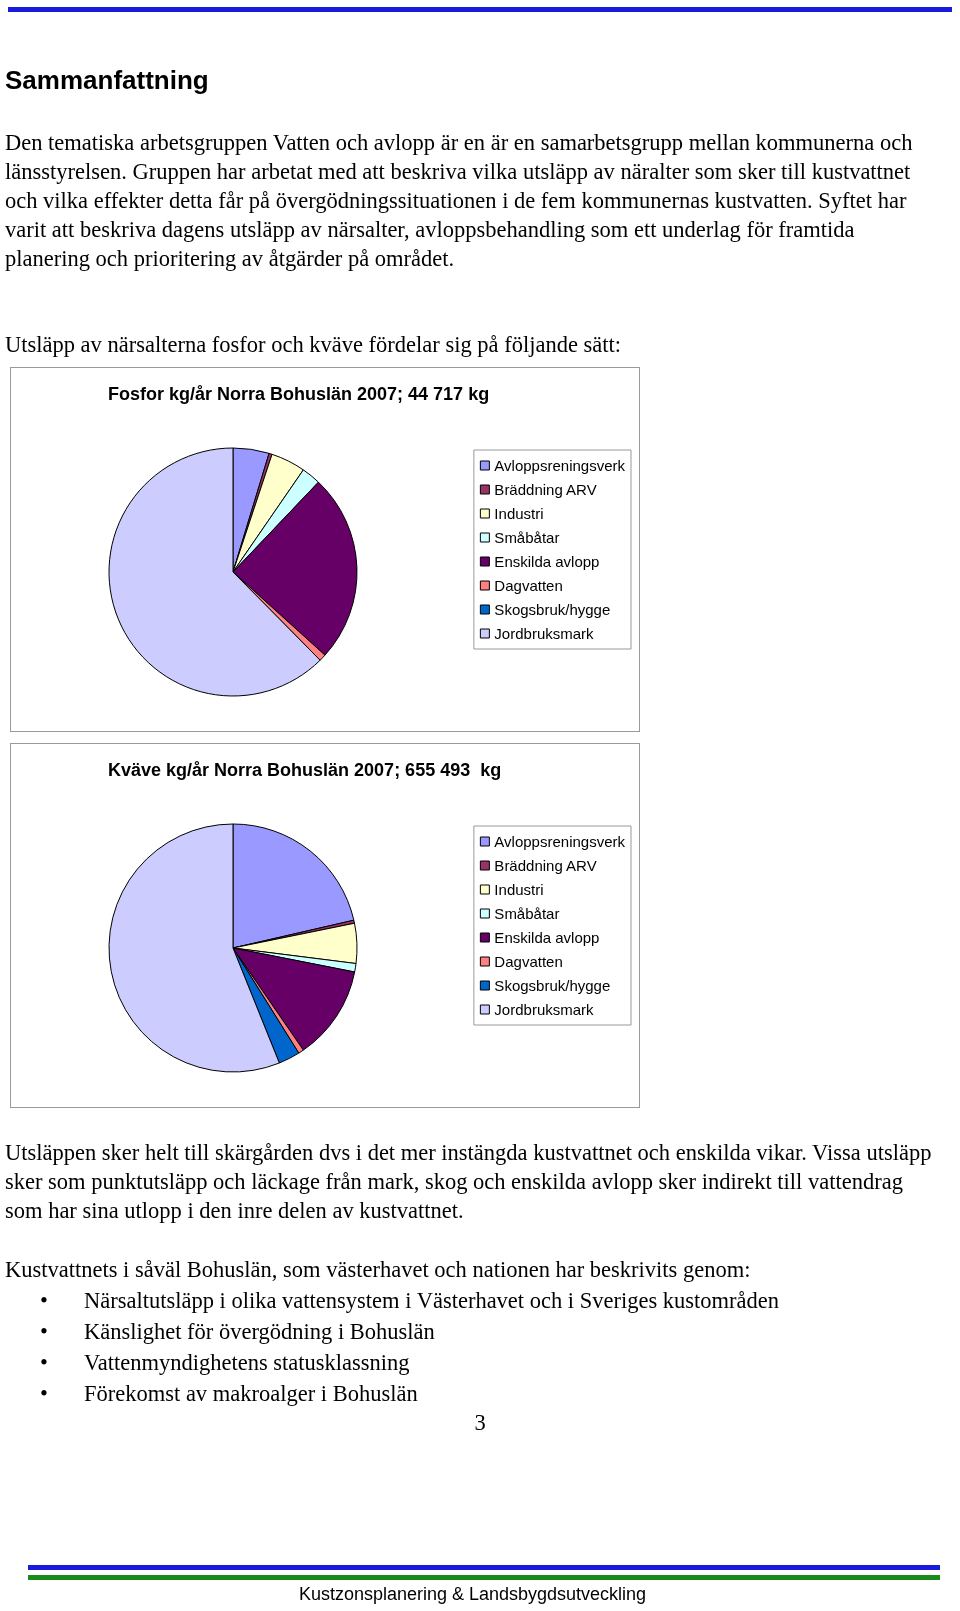 The image size is (960, 1611). What do you see at coordinates (314, 345) in the screenshot?
I see `text: Utsläpp av närsalterna fosfor och kväve fördelar sig på följande sätt:` at bounding box center [314, 345].